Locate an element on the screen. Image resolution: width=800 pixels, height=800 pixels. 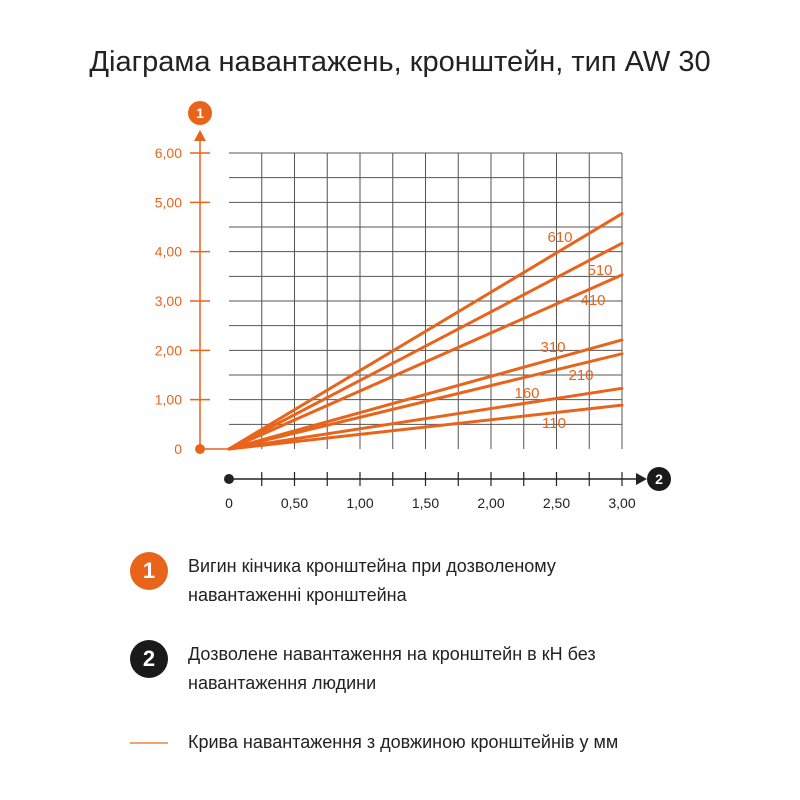
x-tick-label: 0 is located at coordinates (229, 503).